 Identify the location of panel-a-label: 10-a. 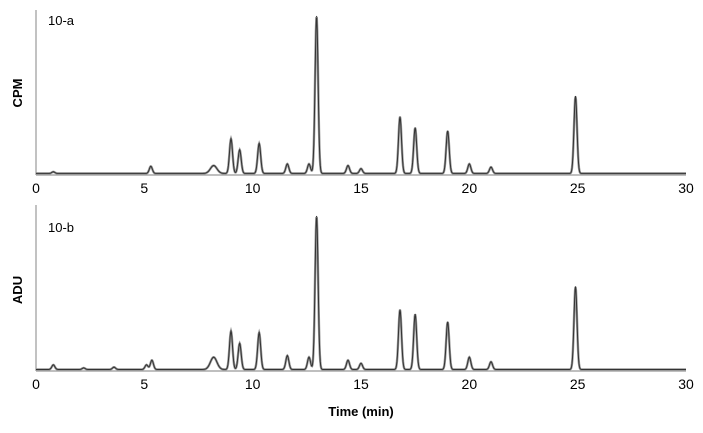
(61, 20).